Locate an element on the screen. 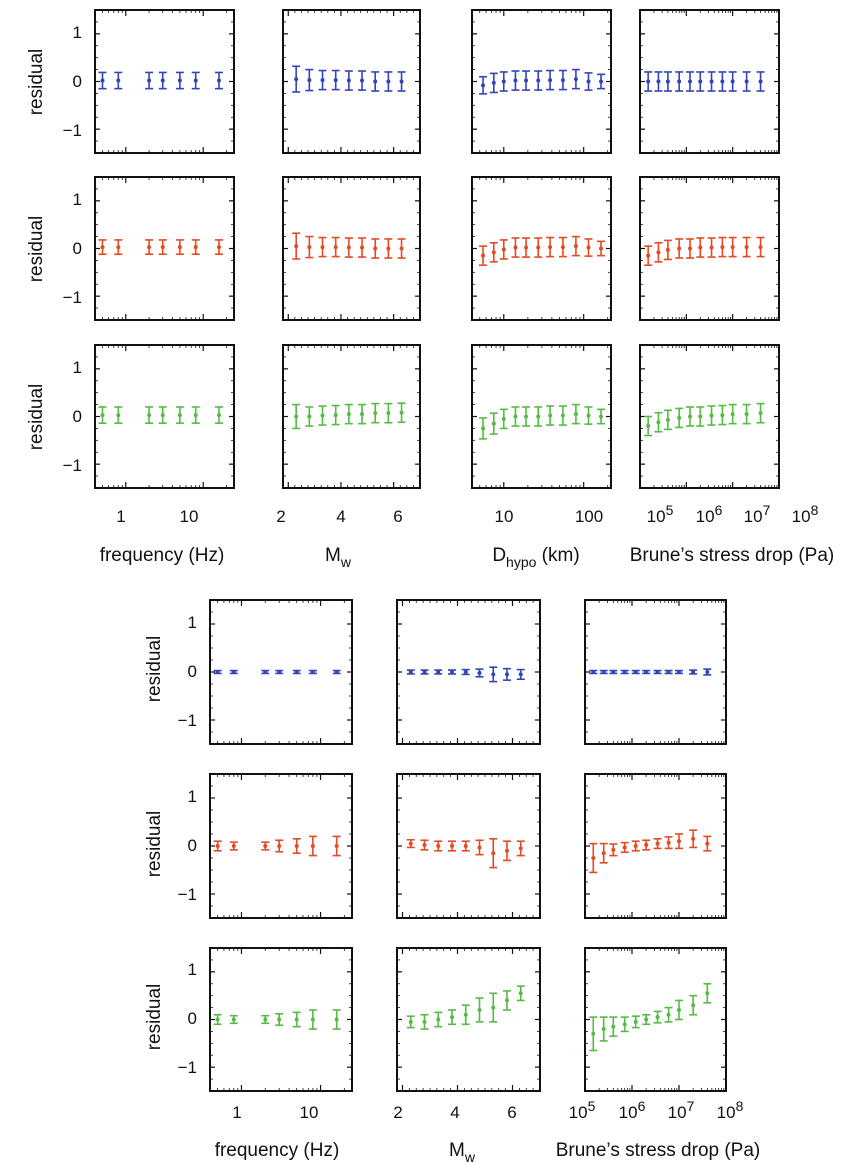  xtick-frequency-1: 1 is located at coordinates (120, 516).